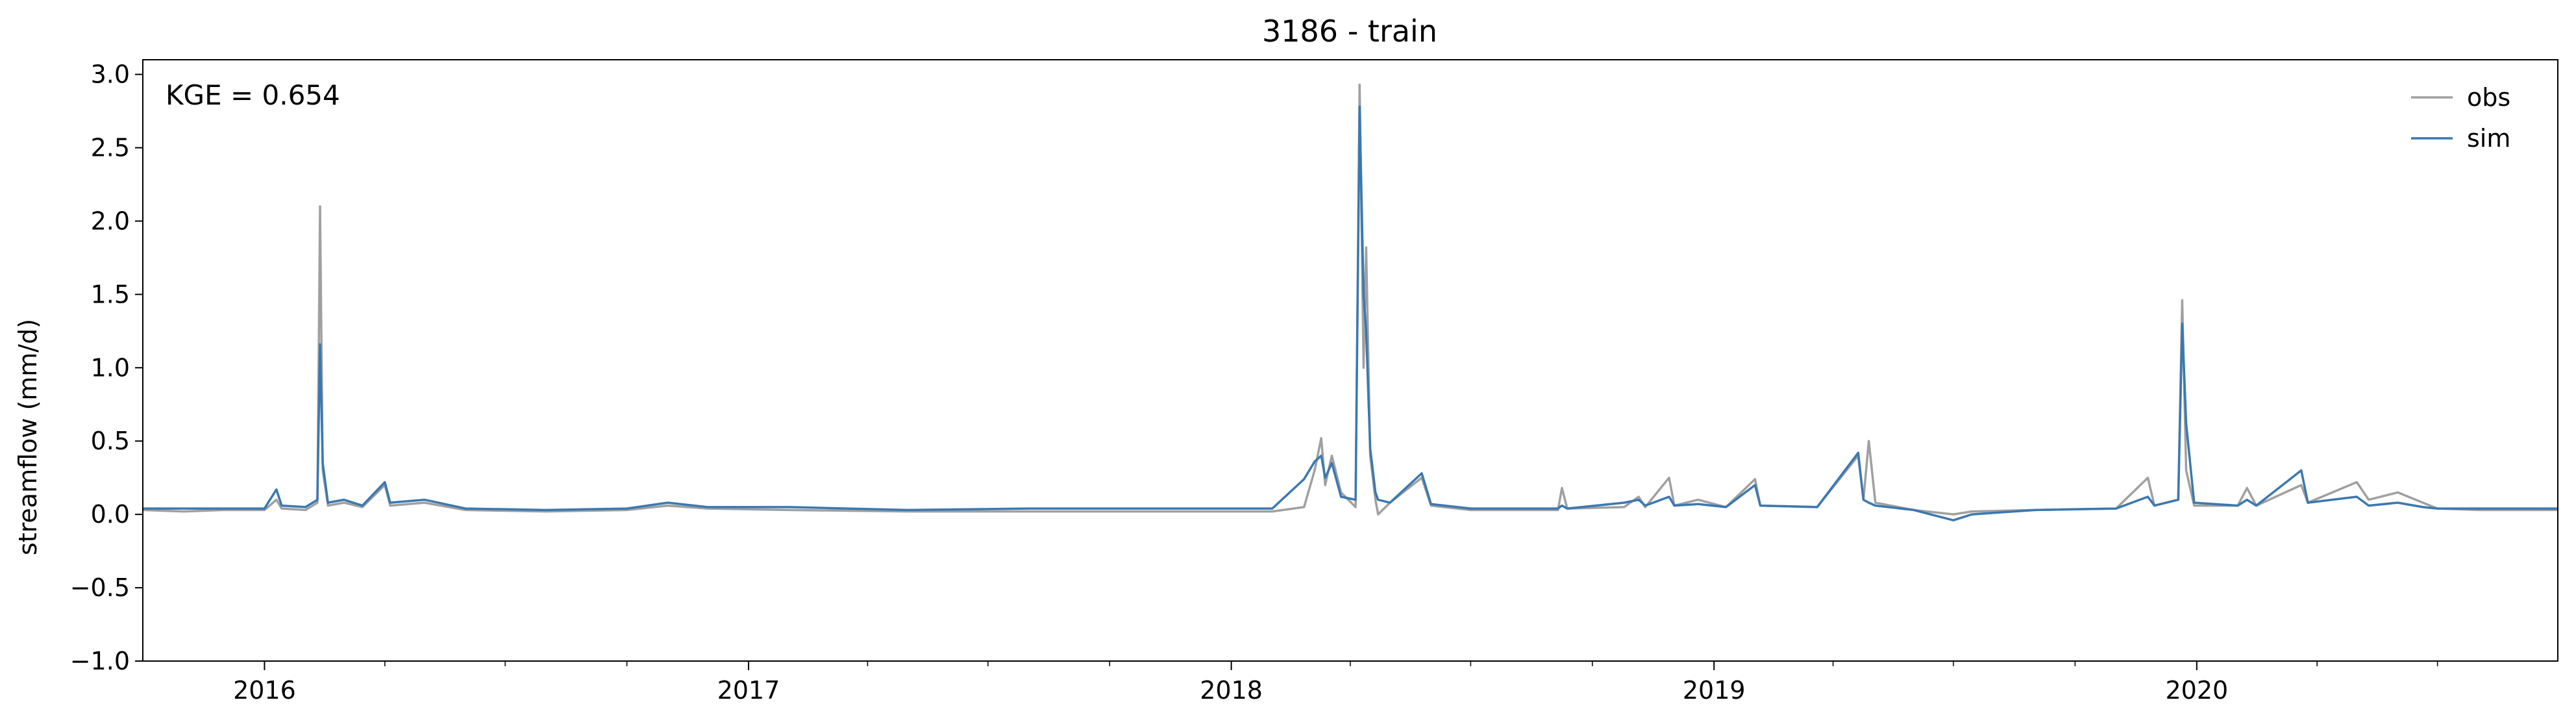 Image resolution: width=2576 pixels, height=726 pixels. Describe the element at coordinates (110, 74) in the screenshot. I see `y-tick-label: 3.0` at that location.